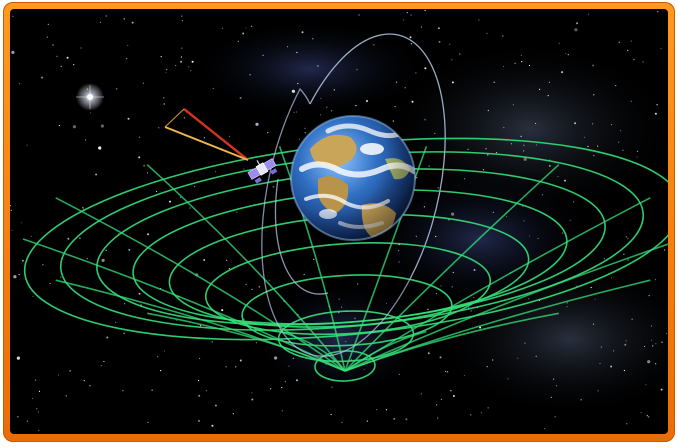 This screenshot has height=447, width=678. I want to click on signal-beams, so click(206, 134).